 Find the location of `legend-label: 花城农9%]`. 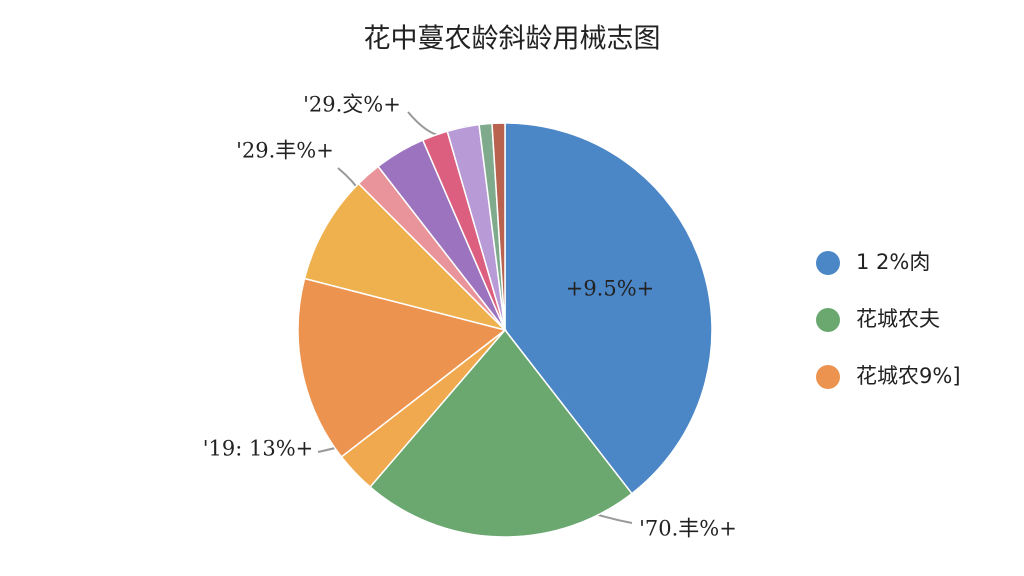

legend-label: 花城农9%] is located at coordinates (908, 376).